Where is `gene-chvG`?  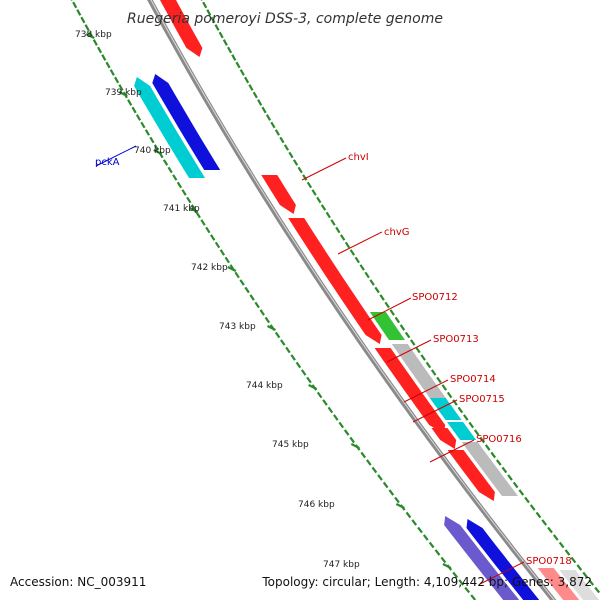 gene-chvG is located at coordinates (335, 281).